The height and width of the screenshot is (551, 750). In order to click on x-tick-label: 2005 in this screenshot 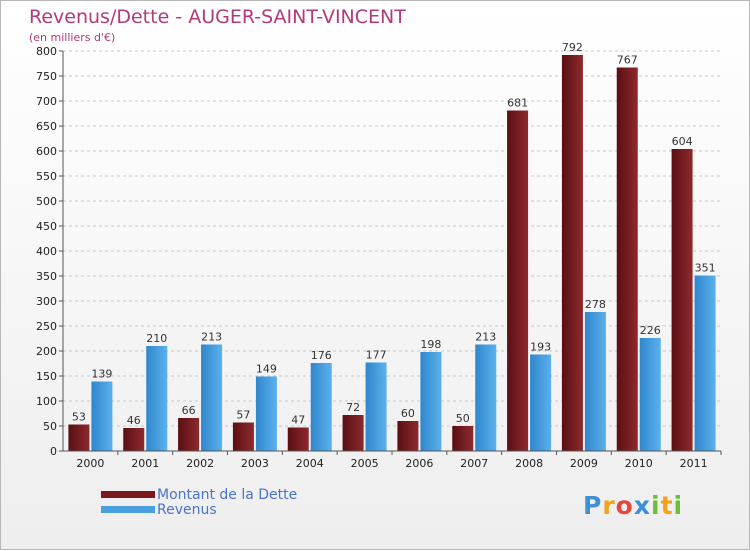, I will do `click(365, 463)`.